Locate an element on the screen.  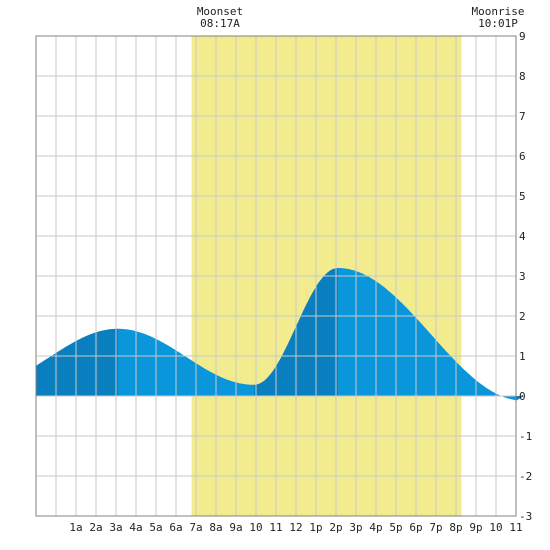
x-tick-label: 12 is located at coordinates (295, 527).